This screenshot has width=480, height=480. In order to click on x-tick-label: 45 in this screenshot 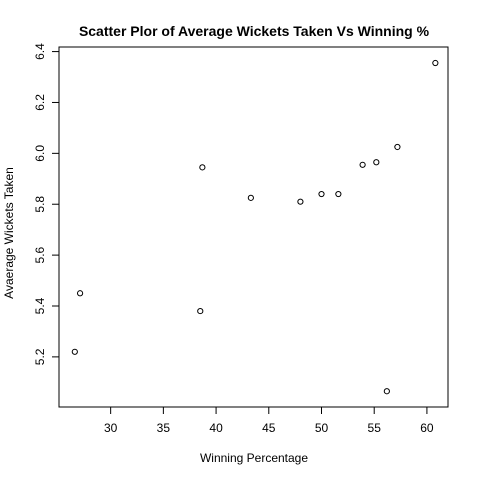, I will do `click(269, 428)`.